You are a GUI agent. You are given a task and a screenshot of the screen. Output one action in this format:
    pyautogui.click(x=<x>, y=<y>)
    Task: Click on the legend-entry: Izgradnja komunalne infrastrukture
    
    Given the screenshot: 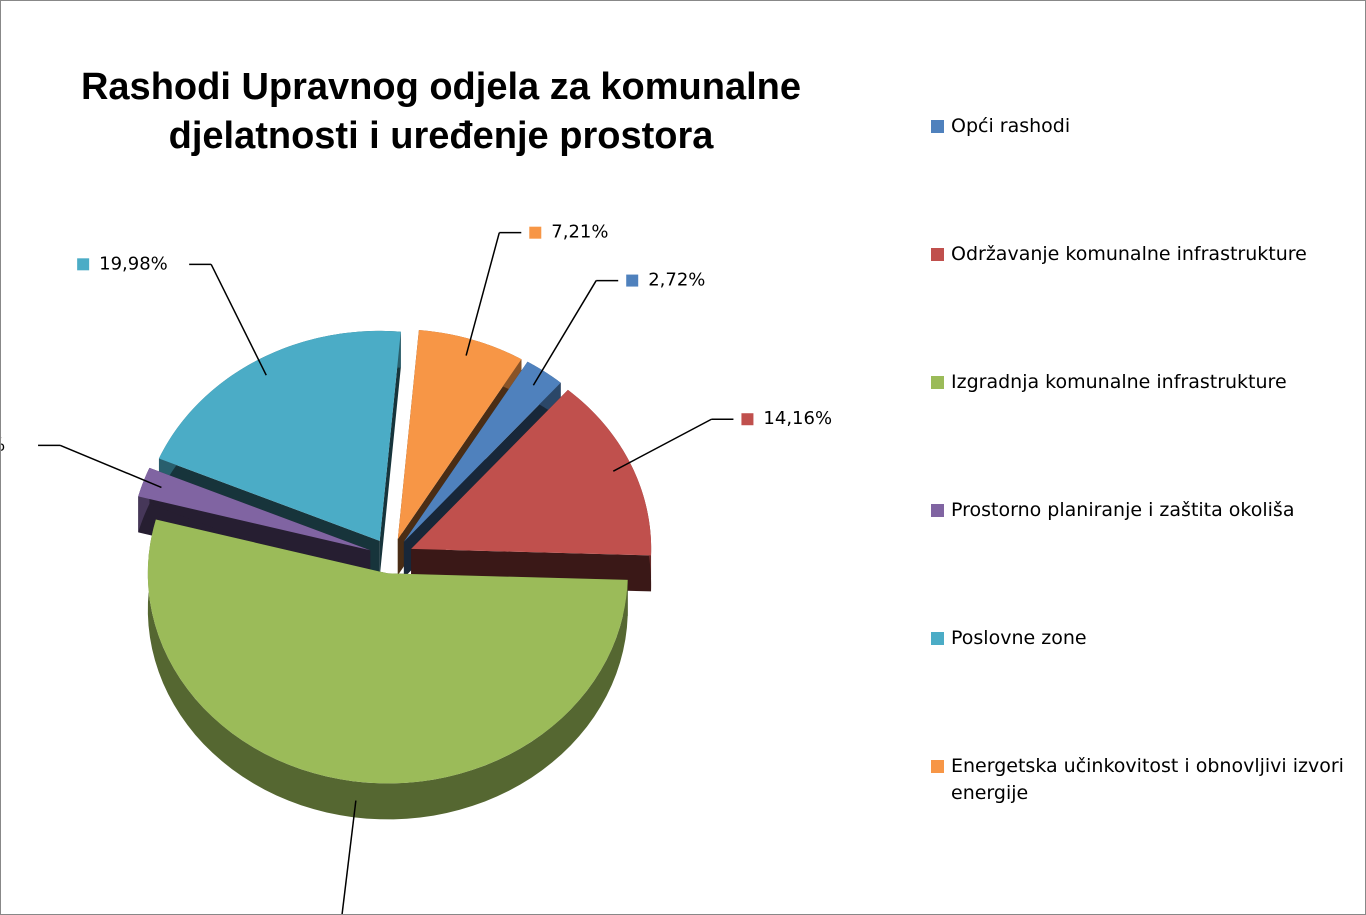 What is the action you would take?
    pyautogui.click(x=1148, y=382)
    